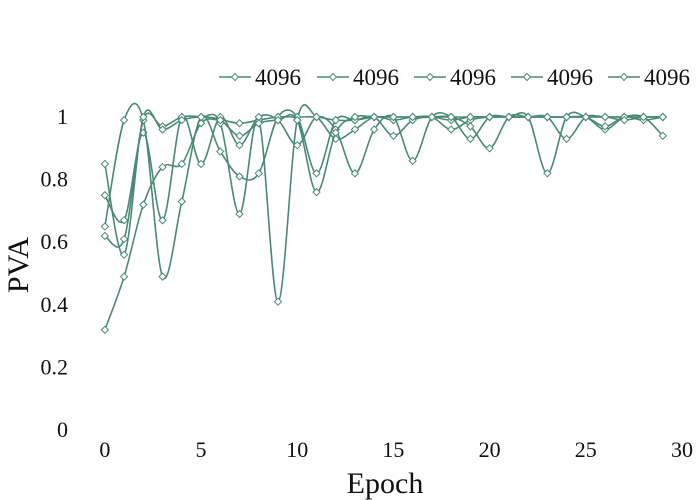  I want to click on legend: 4096 4096 4096 4096 4096, so click(454, 77).